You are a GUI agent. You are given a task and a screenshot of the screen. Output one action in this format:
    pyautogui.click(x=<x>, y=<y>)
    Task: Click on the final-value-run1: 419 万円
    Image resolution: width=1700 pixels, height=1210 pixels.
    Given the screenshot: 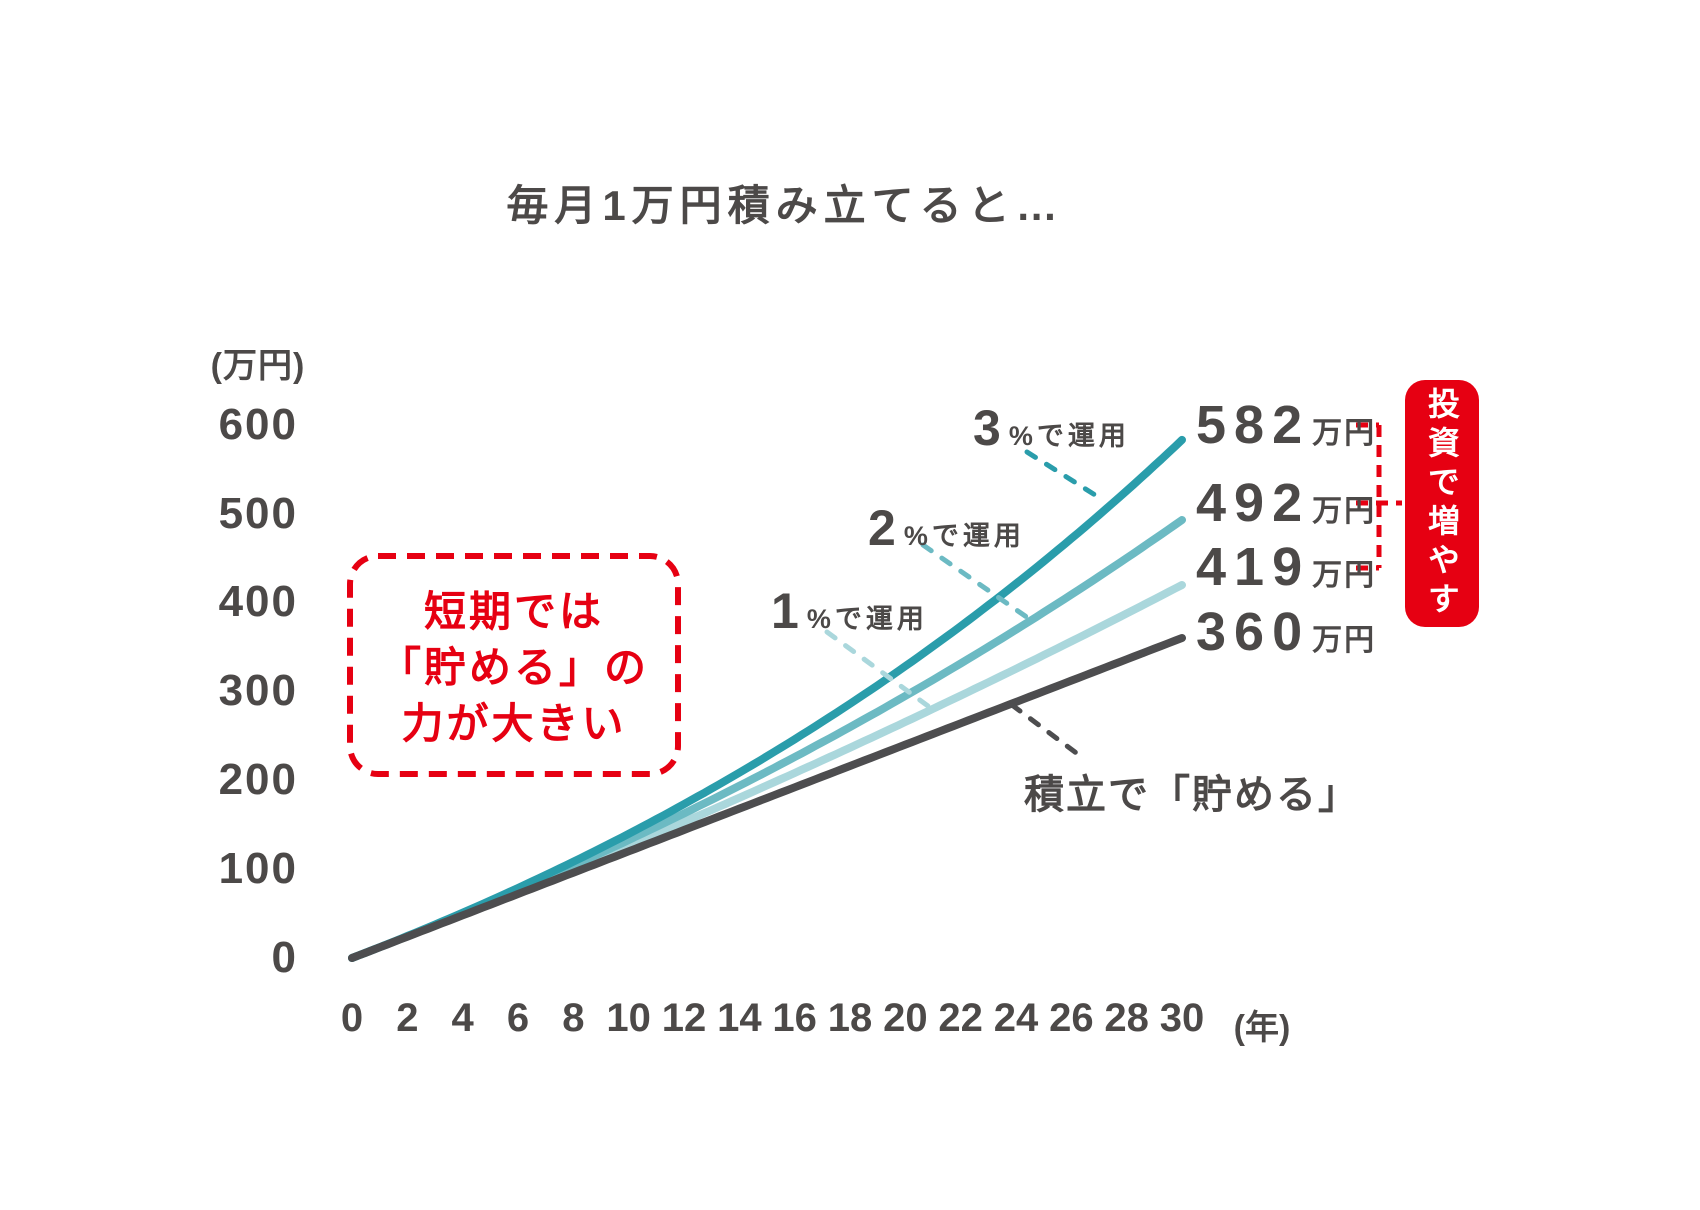 What is the action you would take?
    pyautogui.click(x=1286, y=567)
    